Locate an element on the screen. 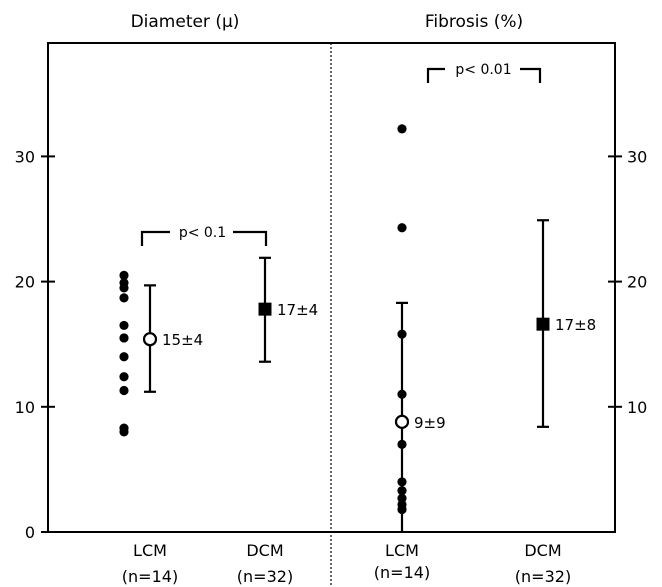  mean-label: 9±9 is located at coordinates (430, 423).